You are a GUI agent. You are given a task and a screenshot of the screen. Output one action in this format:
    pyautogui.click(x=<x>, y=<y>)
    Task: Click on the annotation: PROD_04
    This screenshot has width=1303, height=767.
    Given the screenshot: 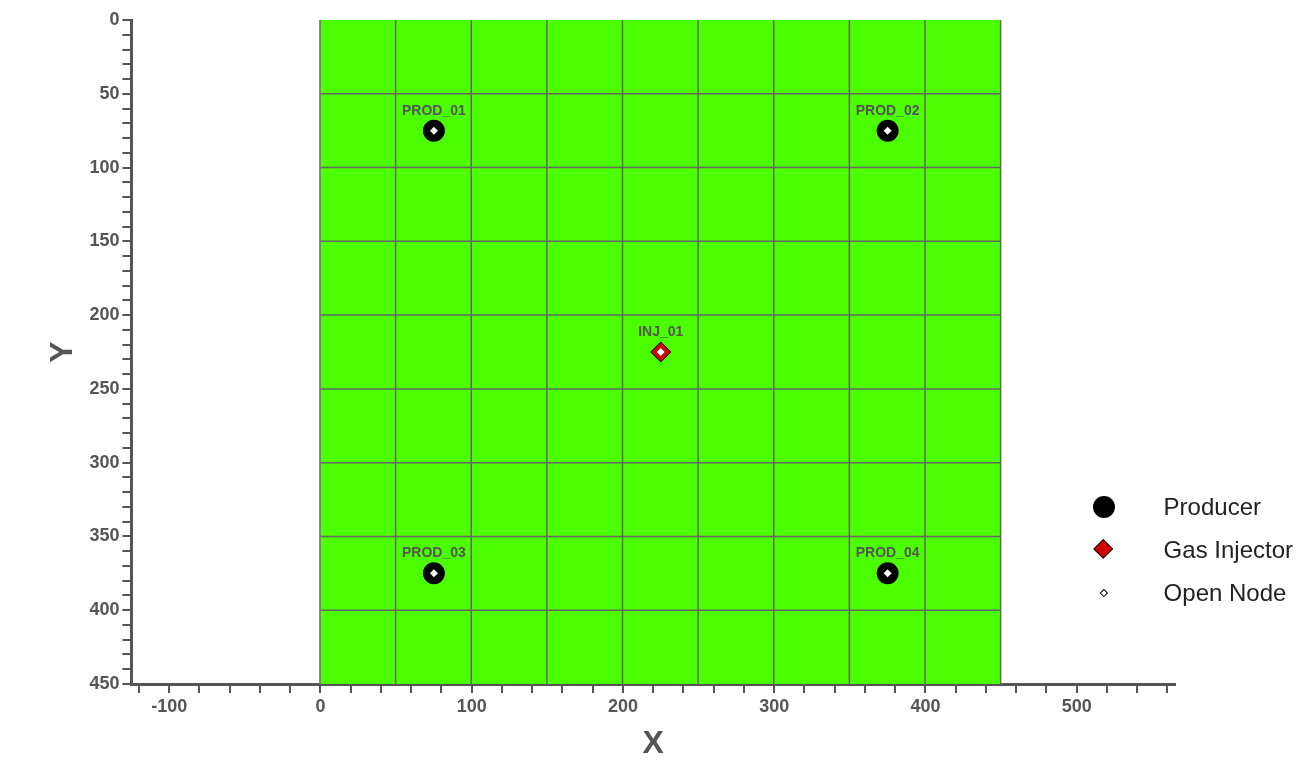 What is the action you would take?
    pyautogui.click(x=887, y=552)
    